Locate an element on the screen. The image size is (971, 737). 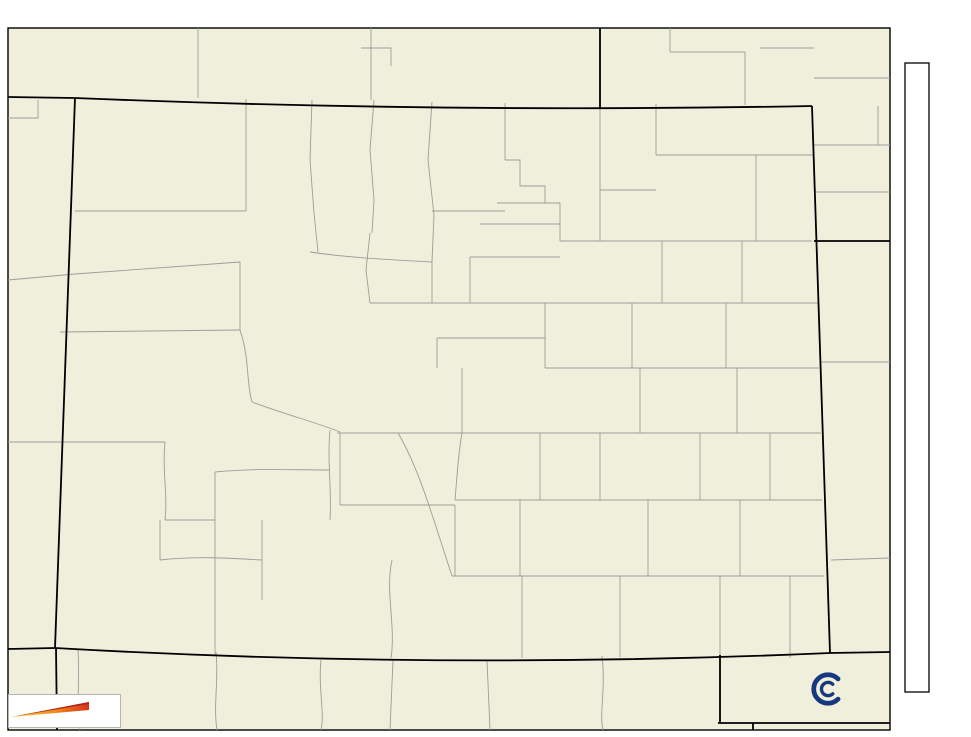
colorbar-gradient is located at coordinates (917, 377).